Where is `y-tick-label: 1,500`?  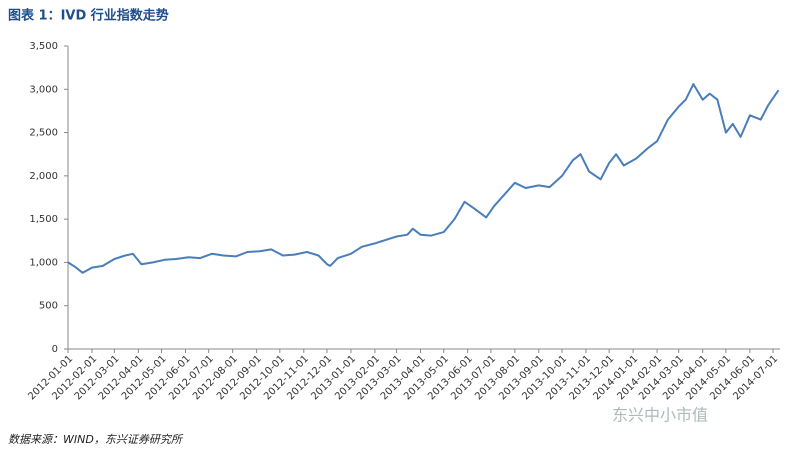 y-tick-label: 1,500 is located at coordinates (43, 219).